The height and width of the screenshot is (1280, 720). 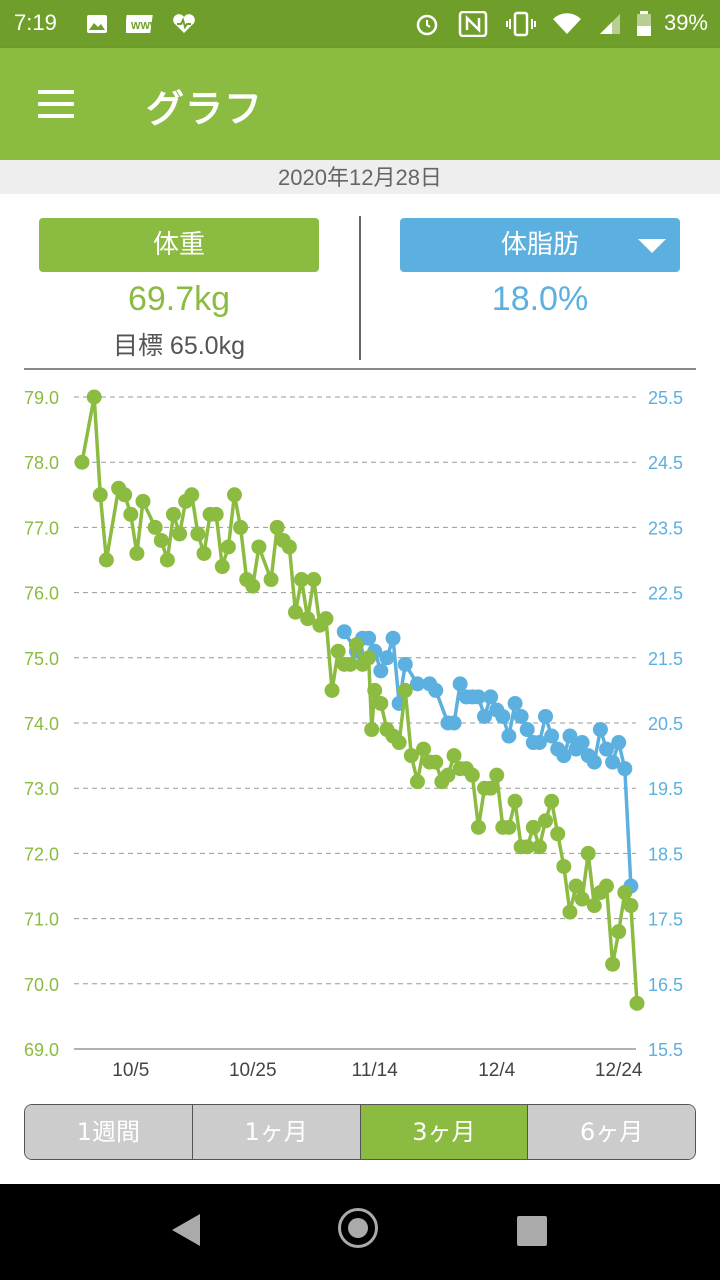 I want to click on image-icon, so click(x=97, y=24).